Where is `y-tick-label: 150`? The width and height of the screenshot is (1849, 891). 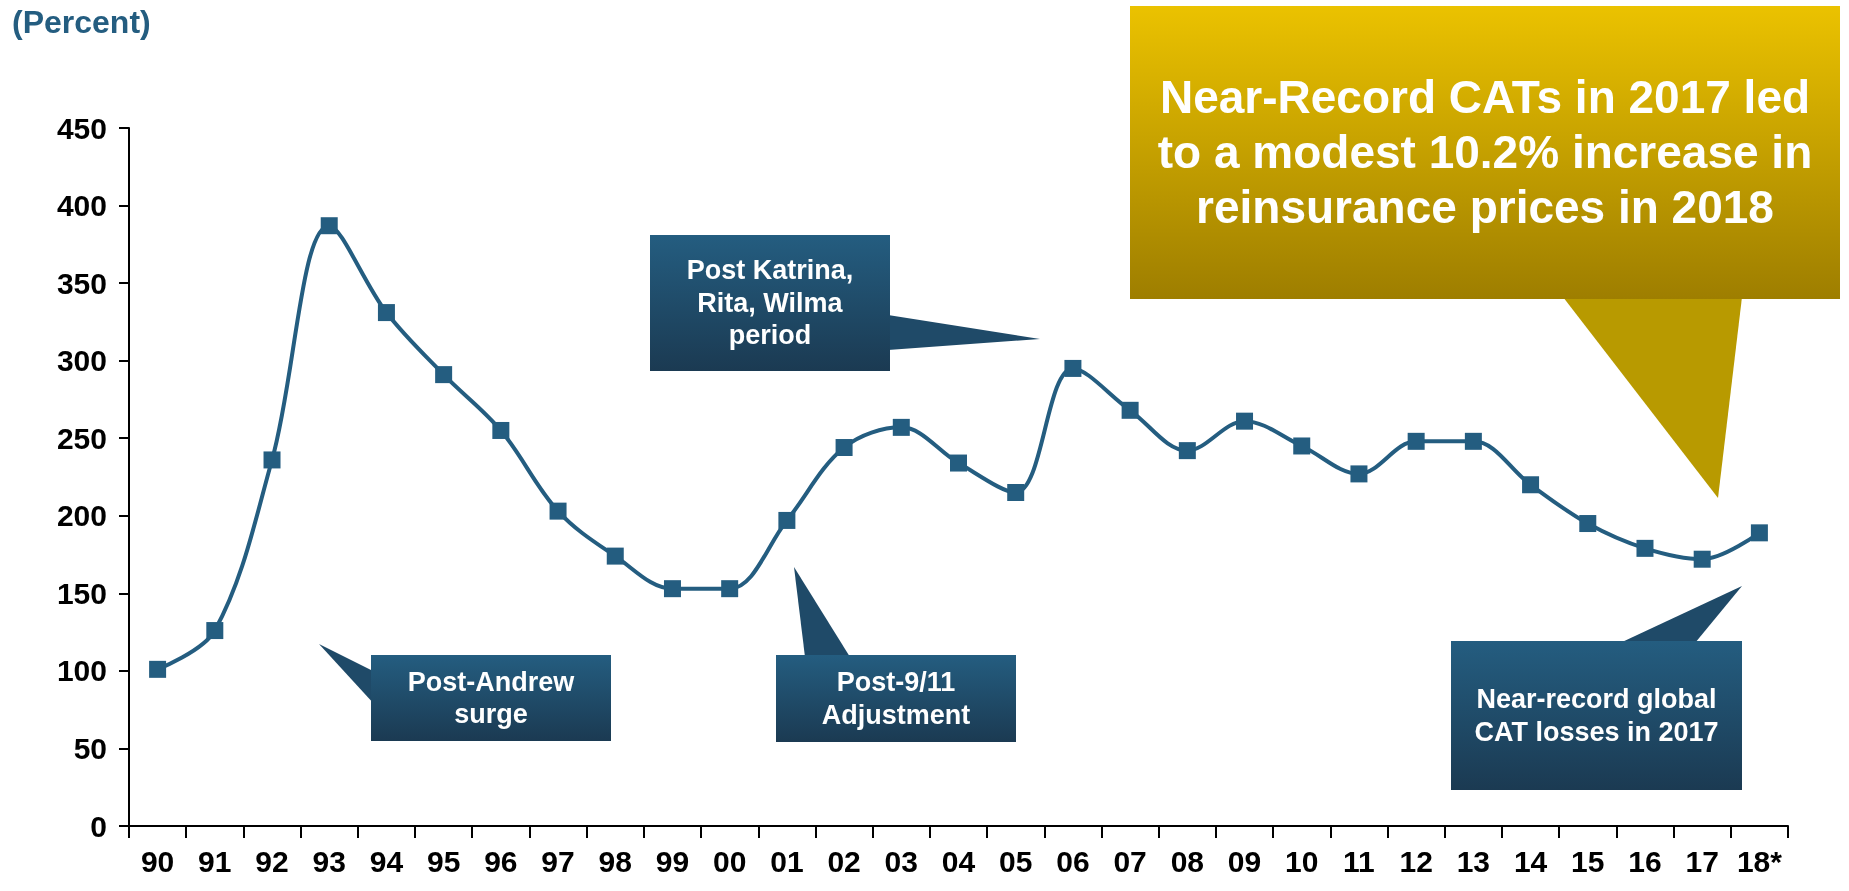
y-tick-label: 150 is located at coordinates (81, 593).